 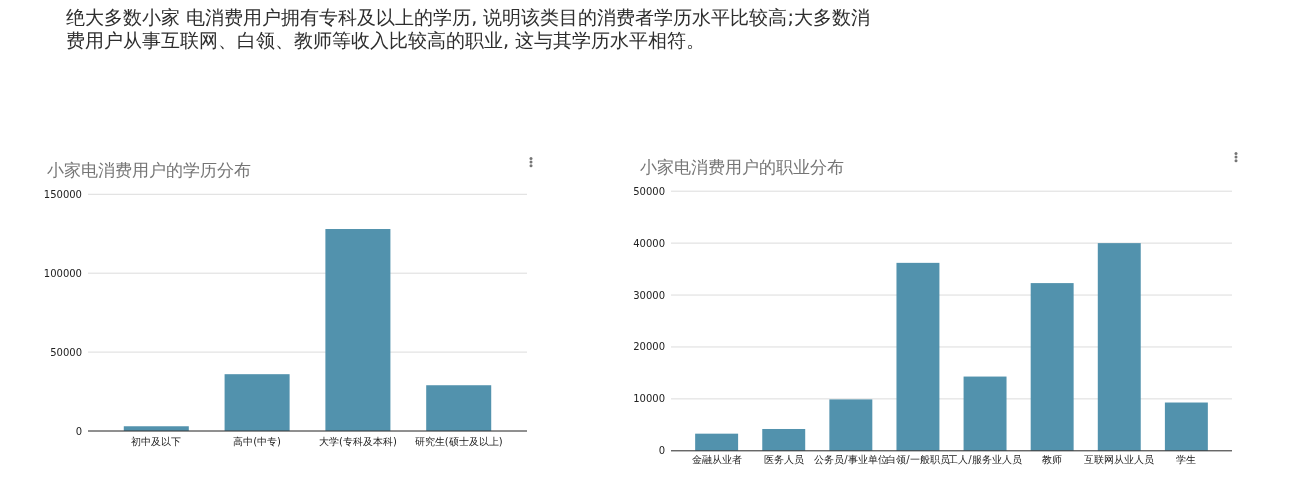 I want to click on x-tick-label: 高中(中专), so click(x=257, y=441).